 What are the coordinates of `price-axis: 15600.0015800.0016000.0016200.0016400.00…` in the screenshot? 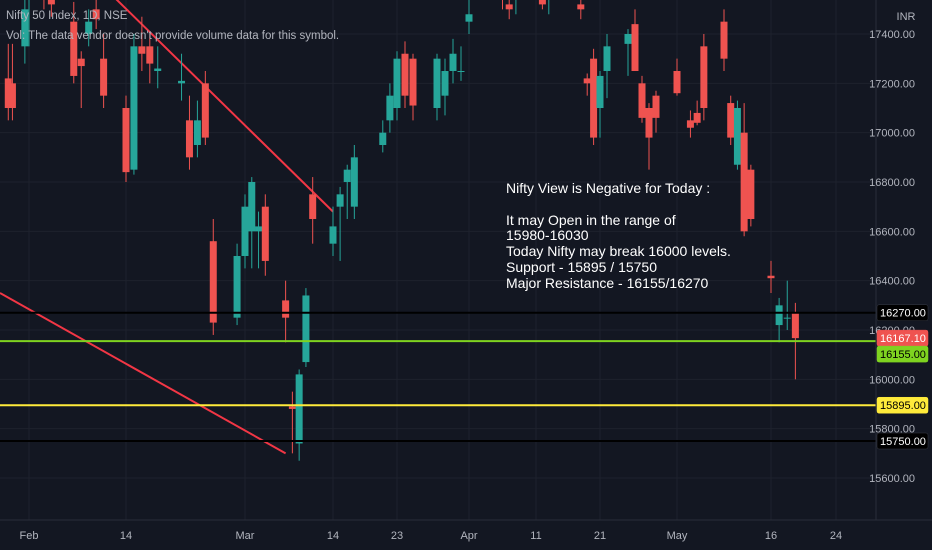 It's located at (892, 257).